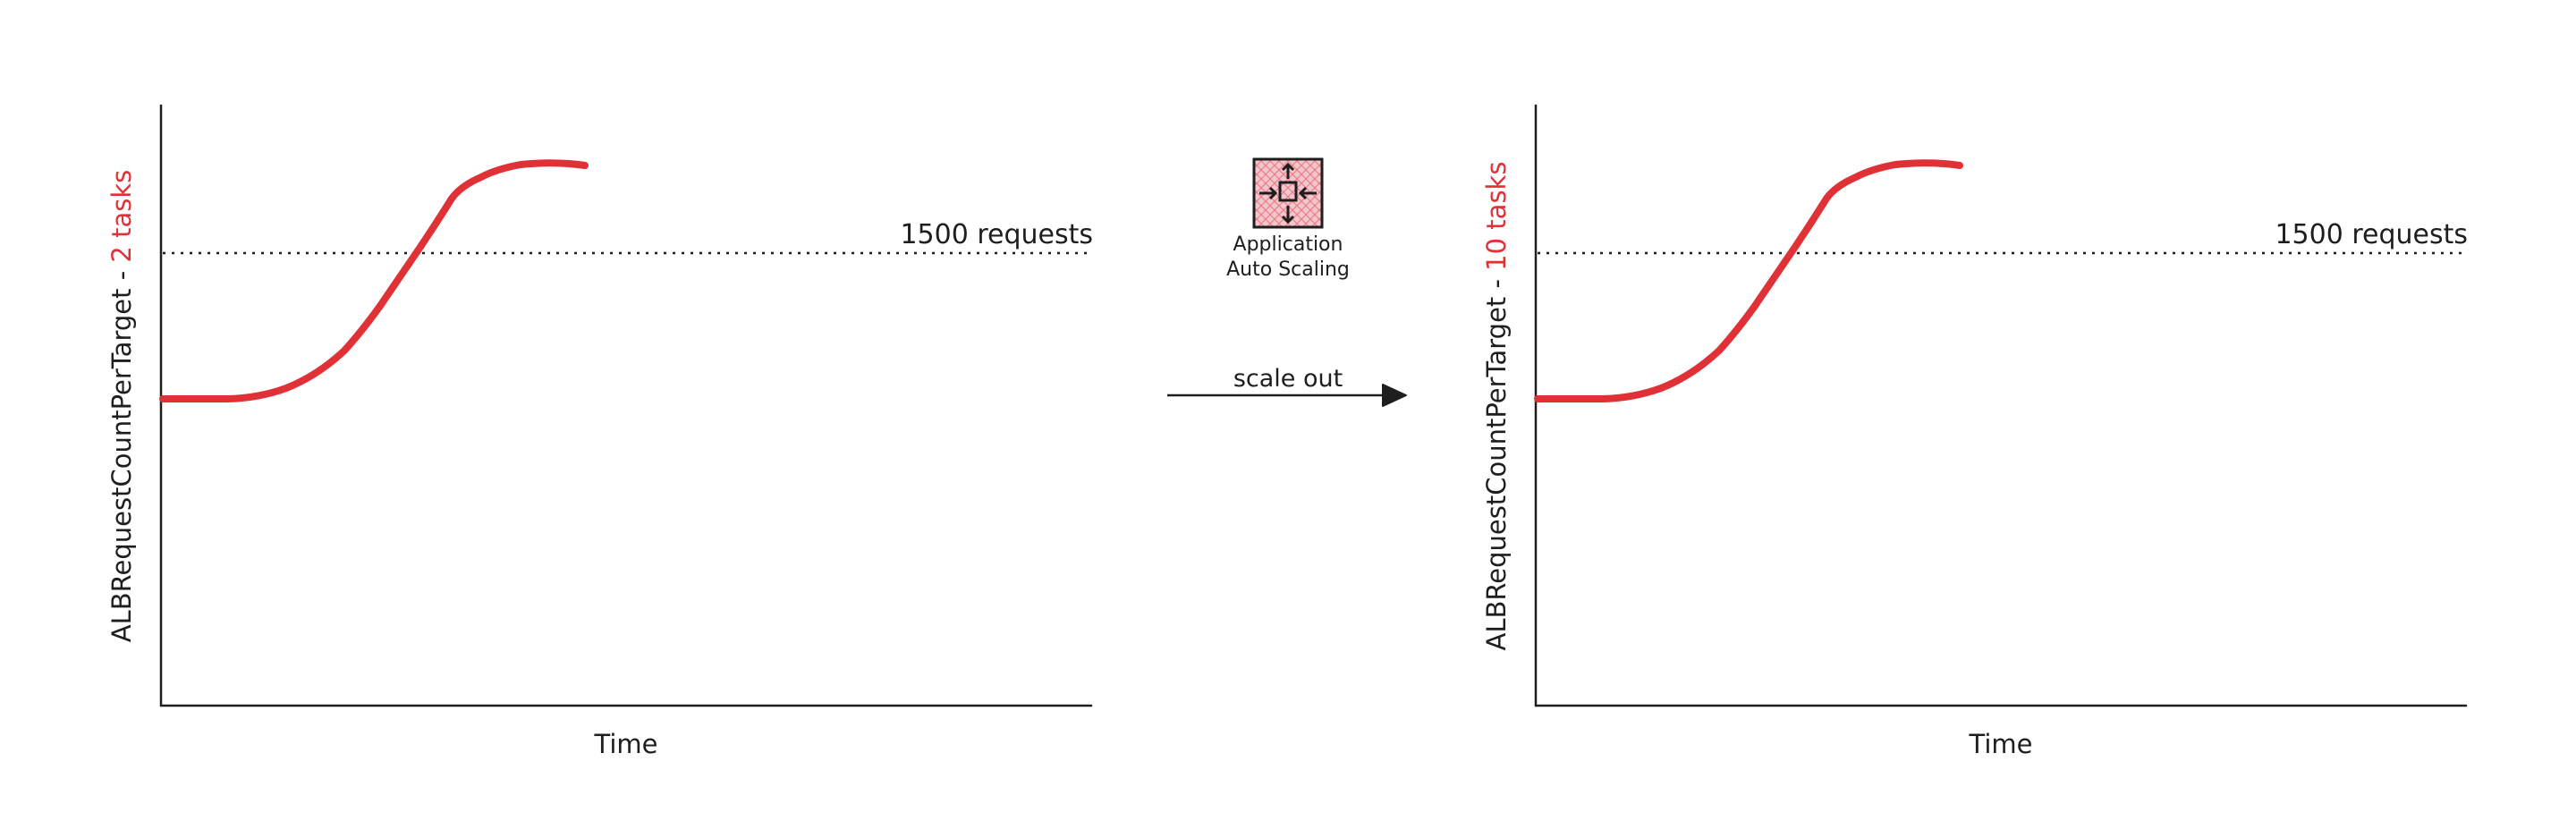 The height and width of the screenshot is (821, 2576). I want to click on left-y-axis-label: ALBRequestCountPerTarget - 2 tasks, so click(121, 406).